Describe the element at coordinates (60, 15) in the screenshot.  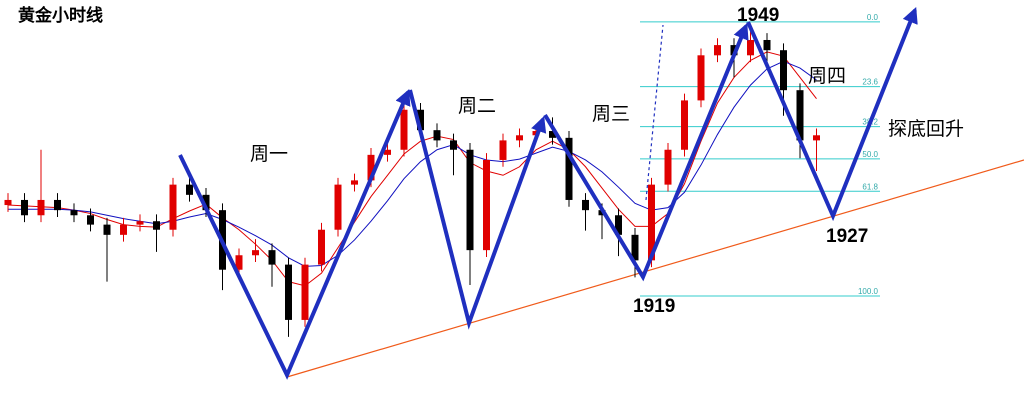
I see `chart-title: 黄金小时线` at that location.